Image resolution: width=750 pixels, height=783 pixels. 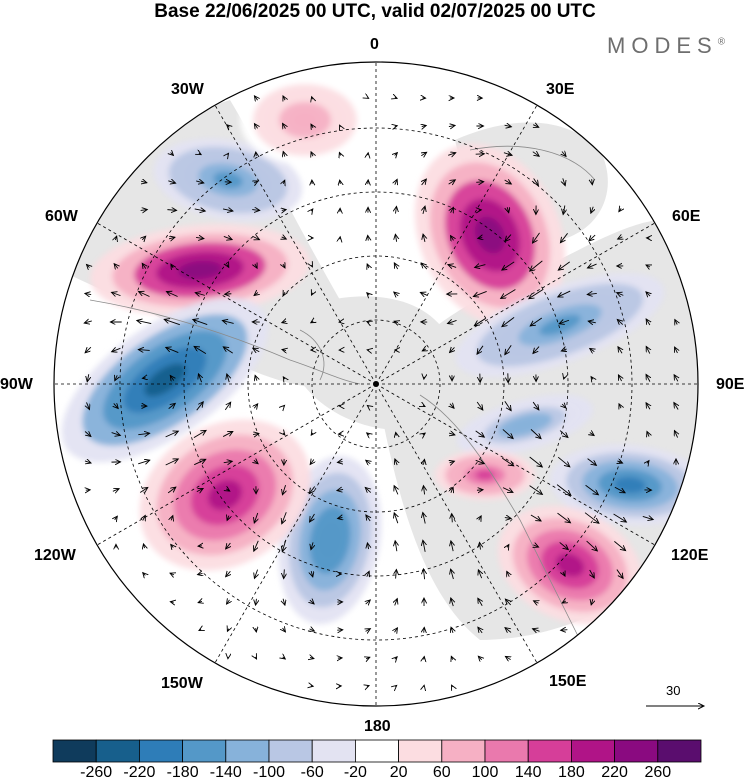 What do you see at coordinates (61, 216) in the screenshot?
I see `lon-label-60w: 60W` at bounding box center [61, 216].